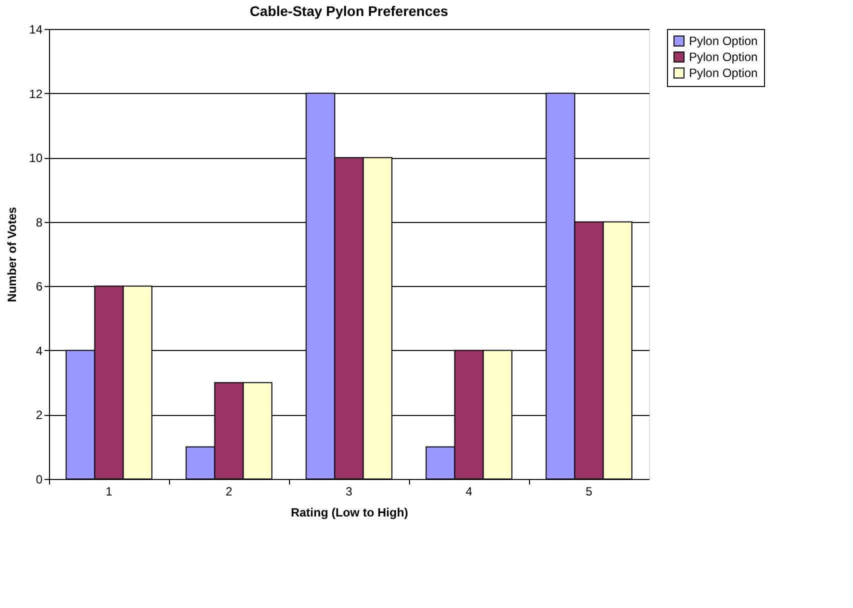  What do you see at coordinates (12, 254) in the screenshot?
I see `y-axis-title: Number of Votes` at bounding box center [12, 254].